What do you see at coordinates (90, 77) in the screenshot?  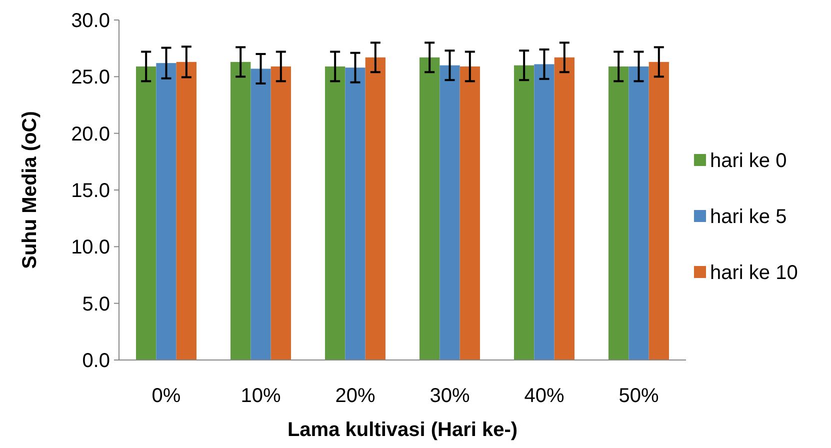 I see `y-tick-label: 25.0` at bounding box center [90, 77].